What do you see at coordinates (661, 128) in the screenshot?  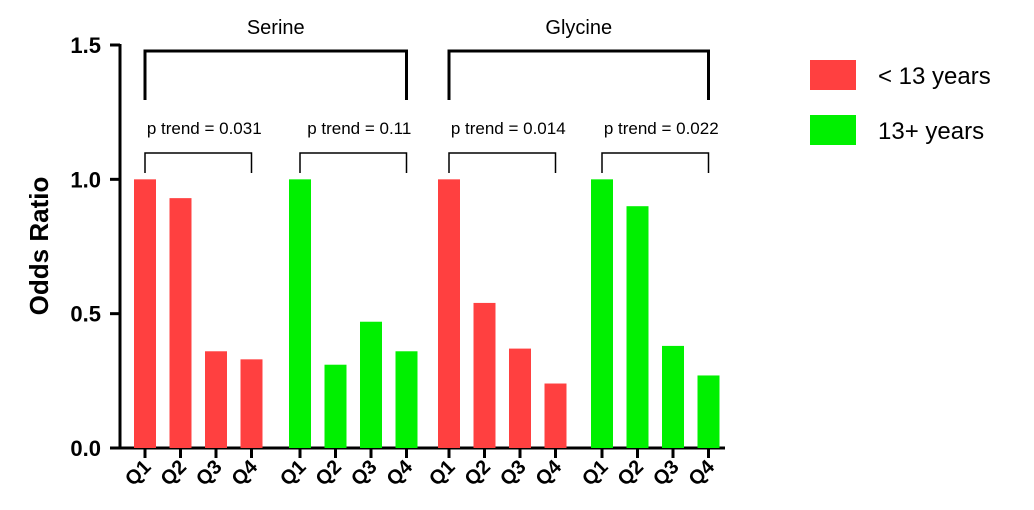 I see `p-trend-label: p trend = 0.022` at bounding box center [661, 128].